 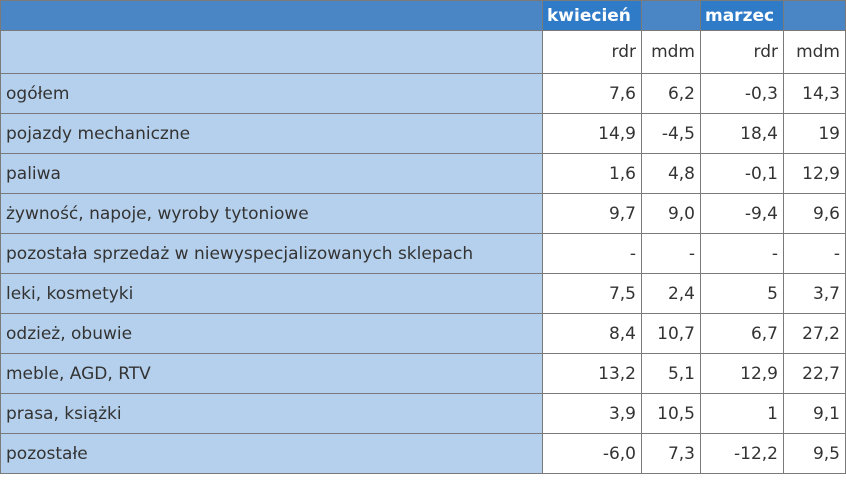 What do you see at coordinates (271, 333) in the screenshot?
I see `row-label: odzież, obuwie` at bounding box center [271, 333].